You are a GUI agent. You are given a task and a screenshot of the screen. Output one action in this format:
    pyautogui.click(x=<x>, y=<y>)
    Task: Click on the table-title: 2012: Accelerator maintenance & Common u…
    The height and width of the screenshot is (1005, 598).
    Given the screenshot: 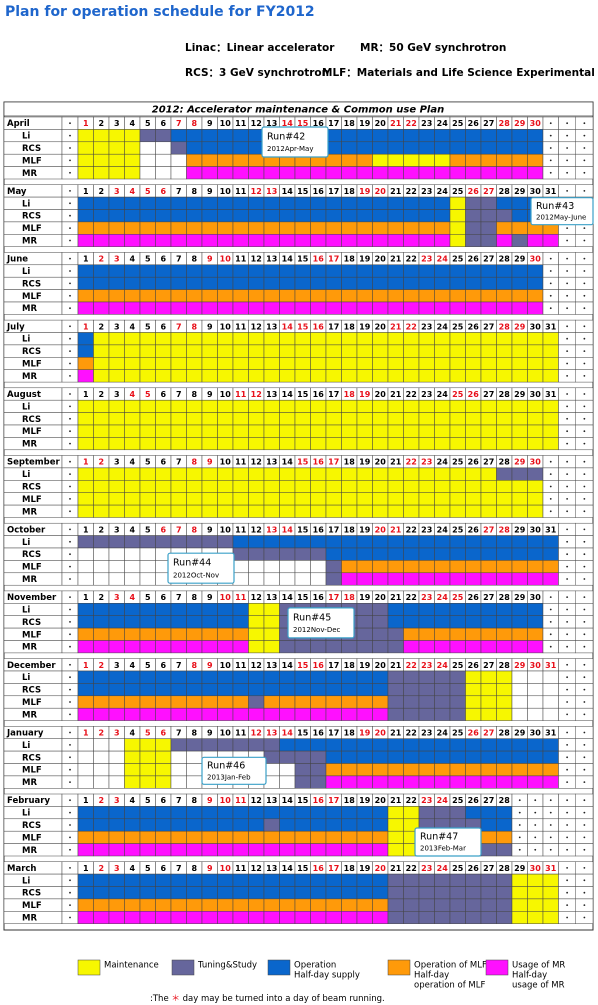 What is the action you would take?
    pyautogui.click(x=298, y=110)
    